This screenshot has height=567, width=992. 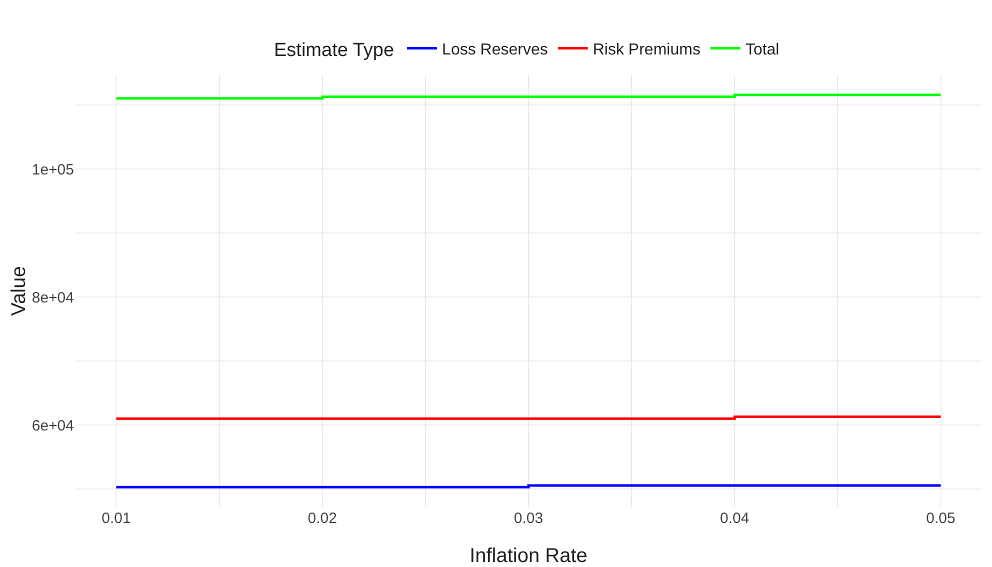 I want to click on x-axis-title: Inflation Rate, so click(x=529, y=556).